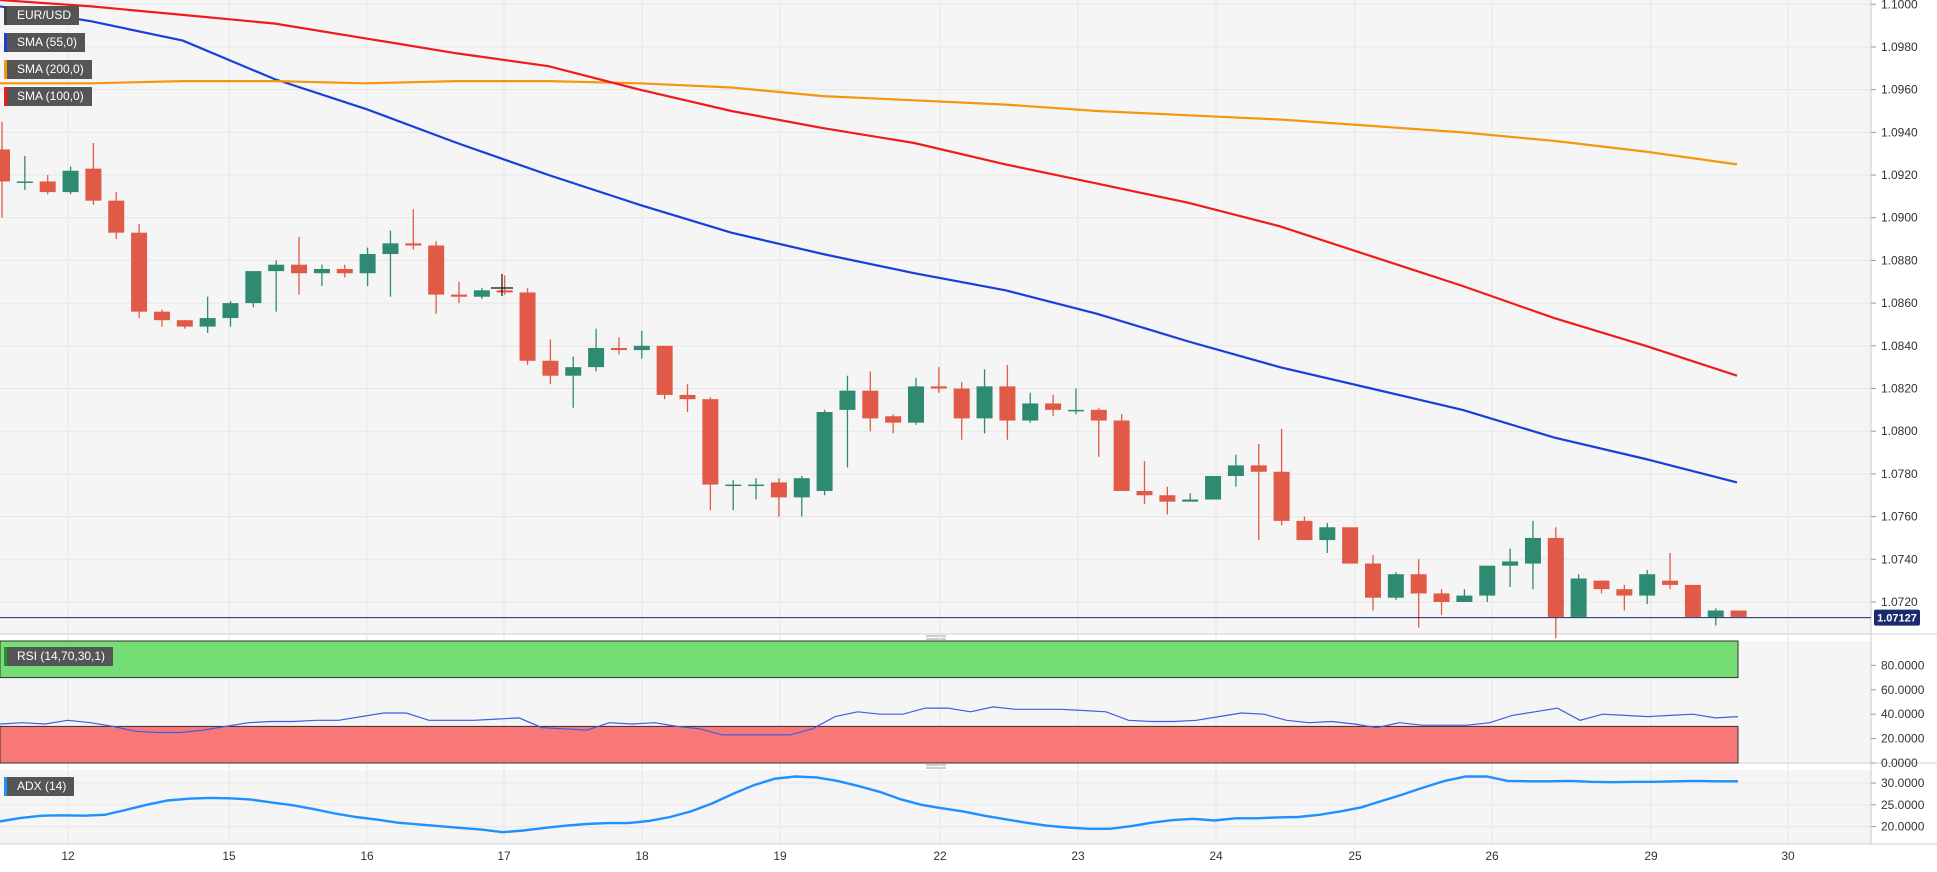 The width and height of the screenshot is (1937, 872). I want to click on x-tick-label: 19, so click(780, 856).